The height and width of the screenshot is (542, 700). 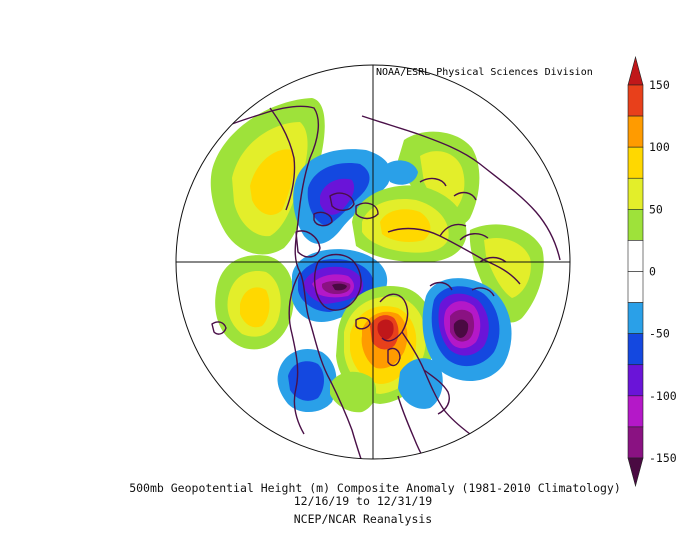 What do you see at coordinates (363, 323) in the screenshot?
I see `iceland-coast` at bounding box center [363, 323].